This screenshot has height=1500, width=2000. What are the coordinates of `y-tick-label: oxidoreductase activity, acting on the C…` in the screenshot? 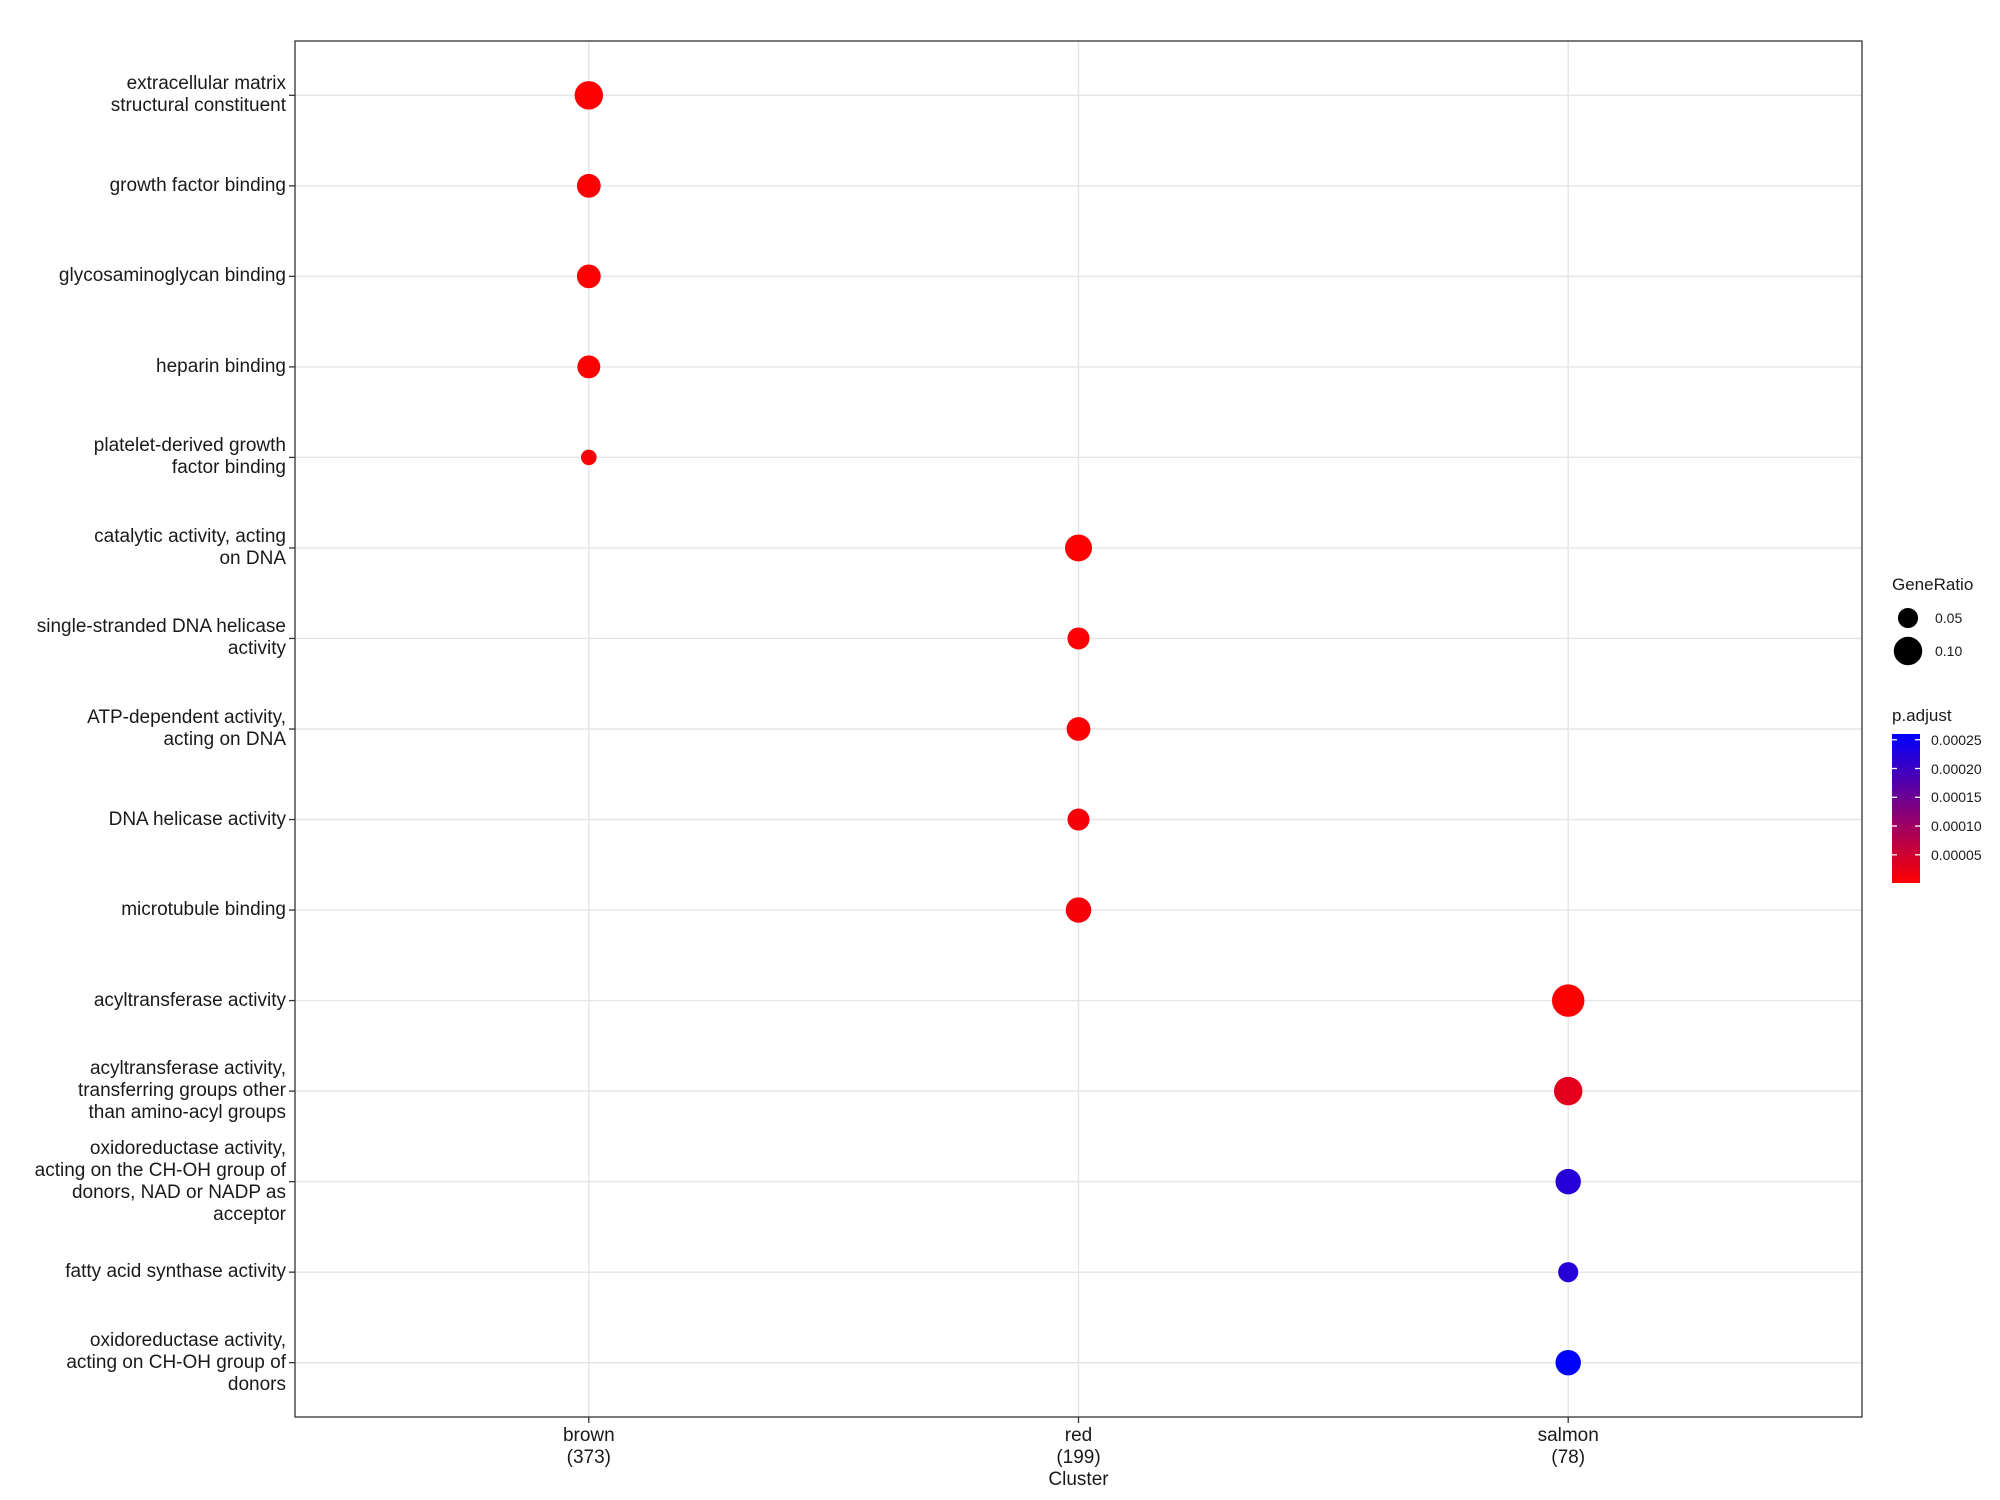 It's located at (160, 1181).